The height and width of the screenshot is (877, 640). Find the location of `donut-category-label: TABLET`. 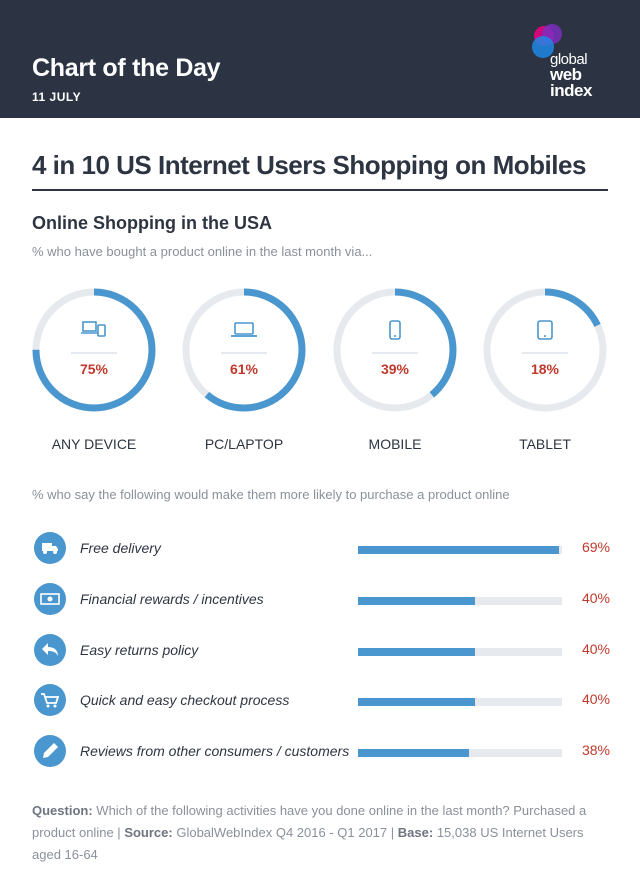

donut-category-label: TABLET is located at coordinates (545, 444).